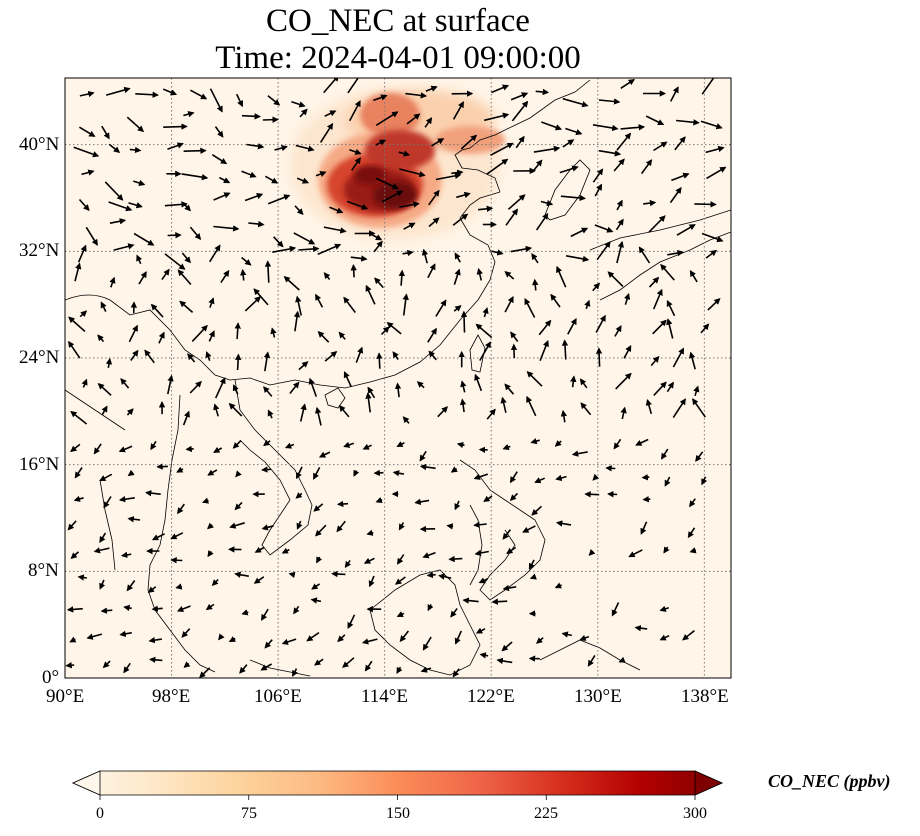 This screenshot has height=836, width=920. What do you see at coordinates (398, 58) in the screenshot?
I see `map-time-subtitle: Time: 2024-04-01 09:00:00` at bounding box center [398, 58].